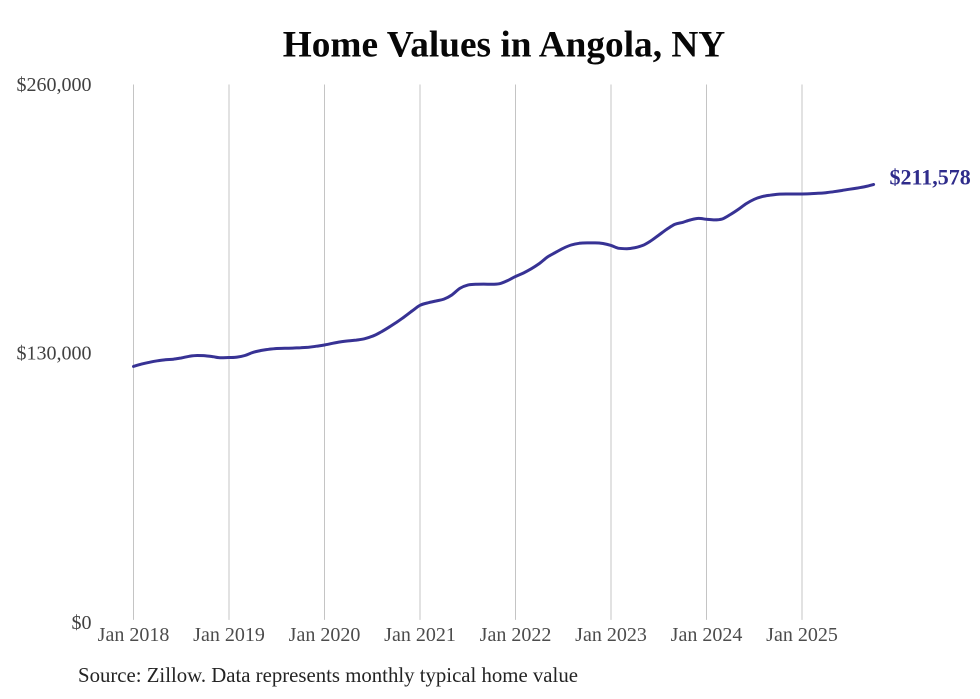 The width and height of the screenshot is (980, 699). I want to click on svg-text: $211,578, so click(930, 177).